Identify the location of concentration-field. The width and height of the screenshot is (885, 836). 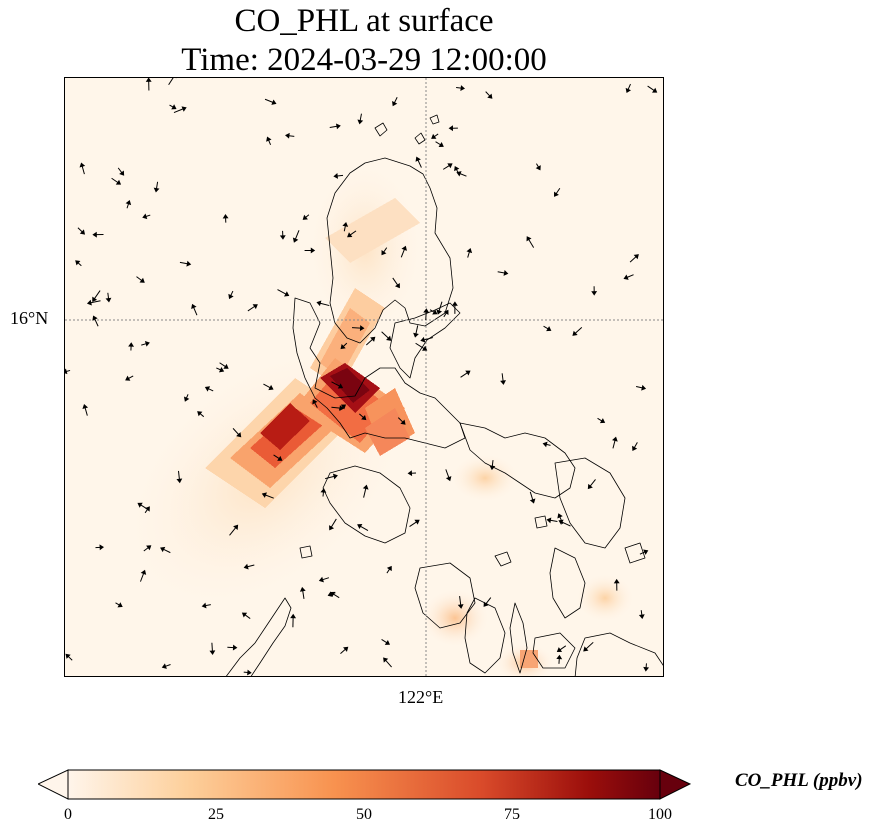
(312, 353).